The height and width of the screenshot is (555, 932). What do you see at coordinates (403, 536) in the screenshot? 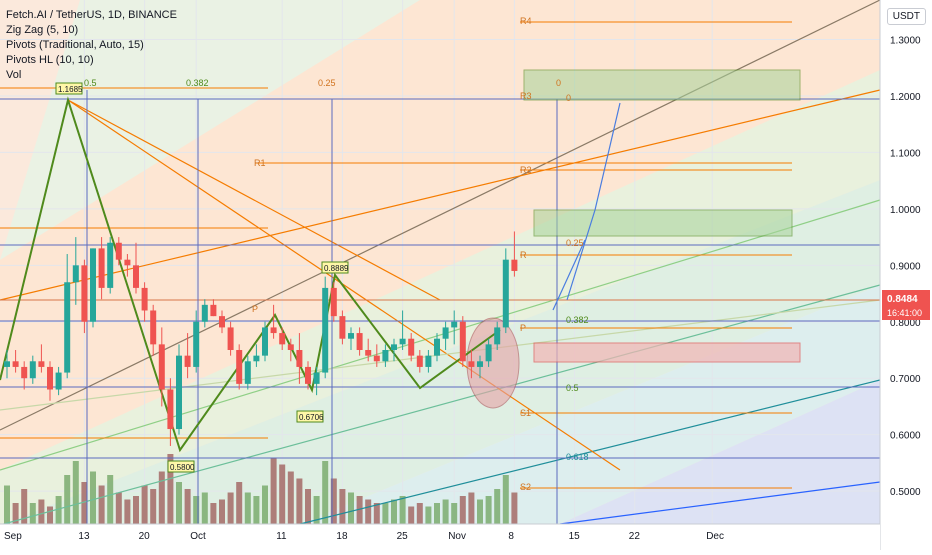
I see `time-tick-label: 25` at bounding box center [403, 536].